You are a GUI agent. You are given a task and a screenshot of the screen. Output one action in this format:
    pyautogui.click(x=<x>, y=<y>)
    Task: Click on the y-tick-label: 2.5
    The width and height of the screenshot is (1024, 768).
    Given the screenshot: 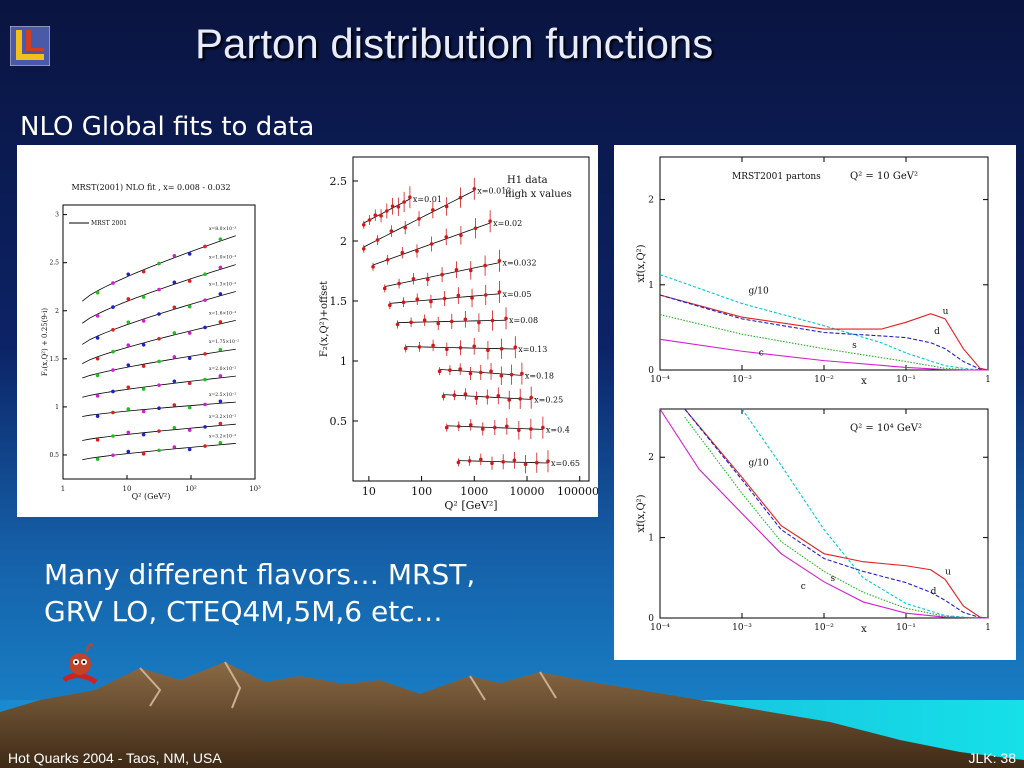 What is the action you would take?
    pyautogui.click(x=54, y=263)
    